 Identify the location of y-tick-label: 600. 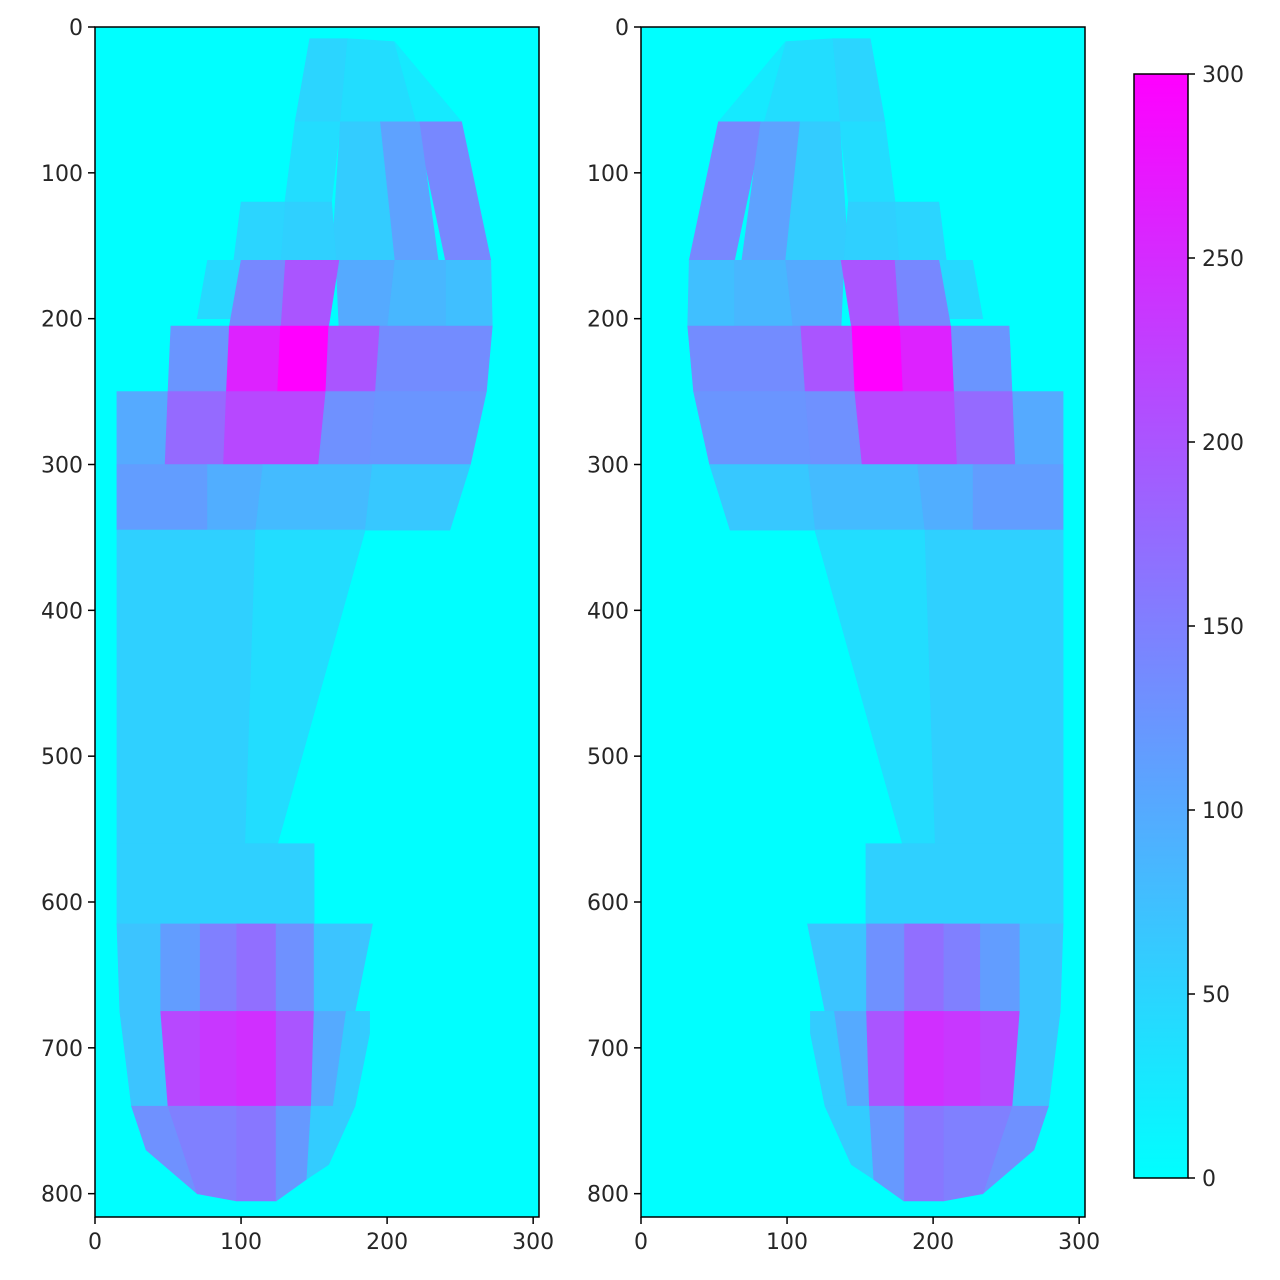
(62, 903).